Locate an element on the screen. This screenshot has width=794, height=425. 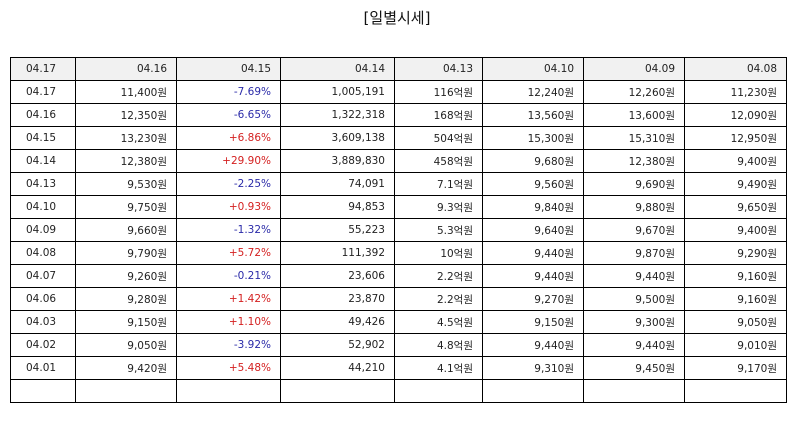
header-cell: 04.10 is located at coordinates (533, 69).